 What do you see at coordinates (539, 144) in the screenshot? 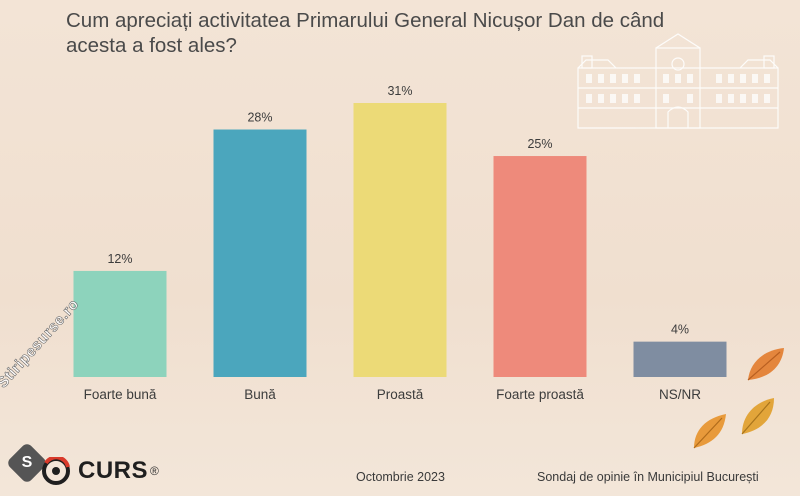
I see `data-label-3: 25%` at bounding box center [539, 144].